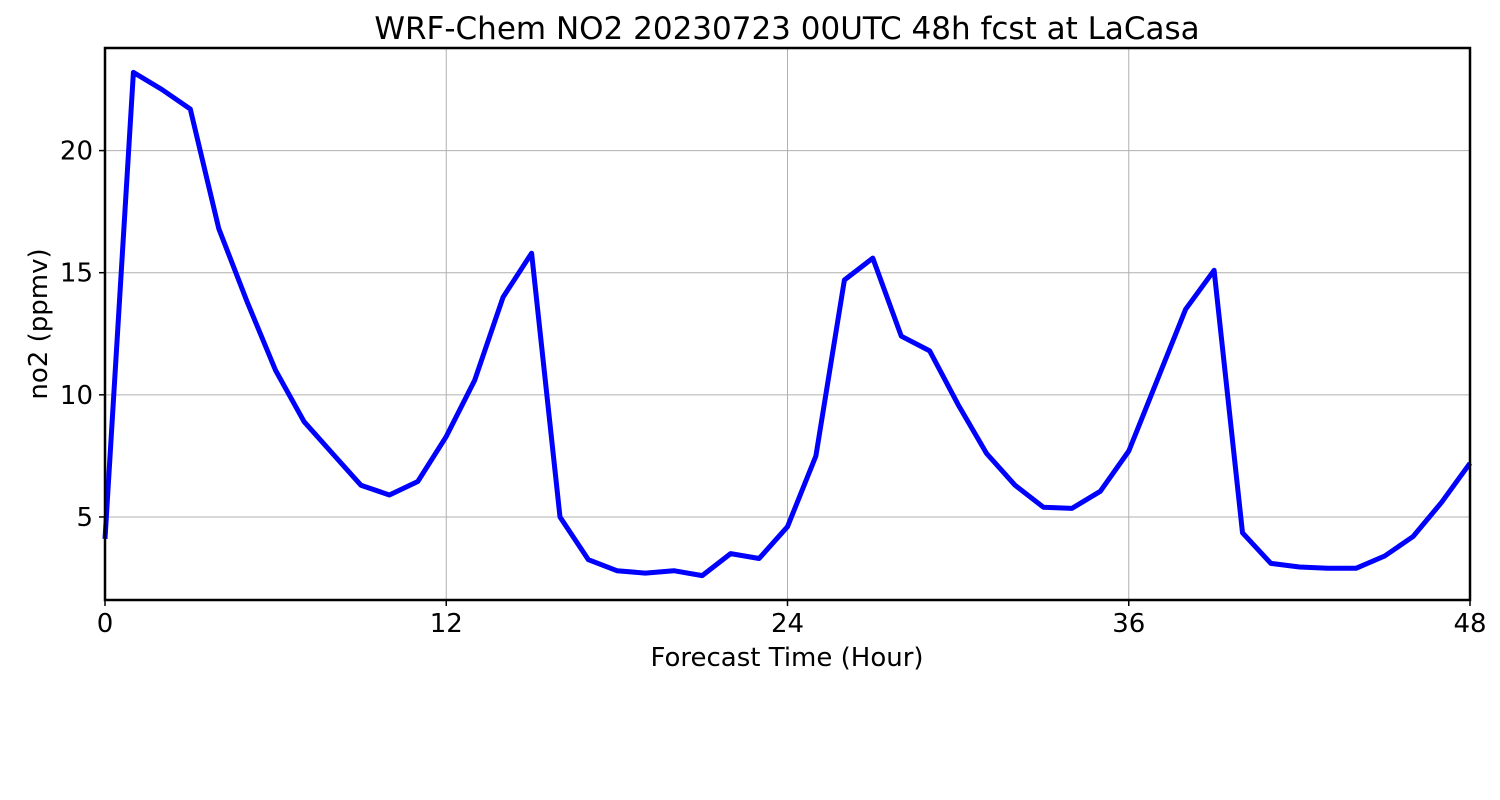 The width and height of the screenshot is (1500, 800). I want to click on y-tick: 15, so click(82, 274).